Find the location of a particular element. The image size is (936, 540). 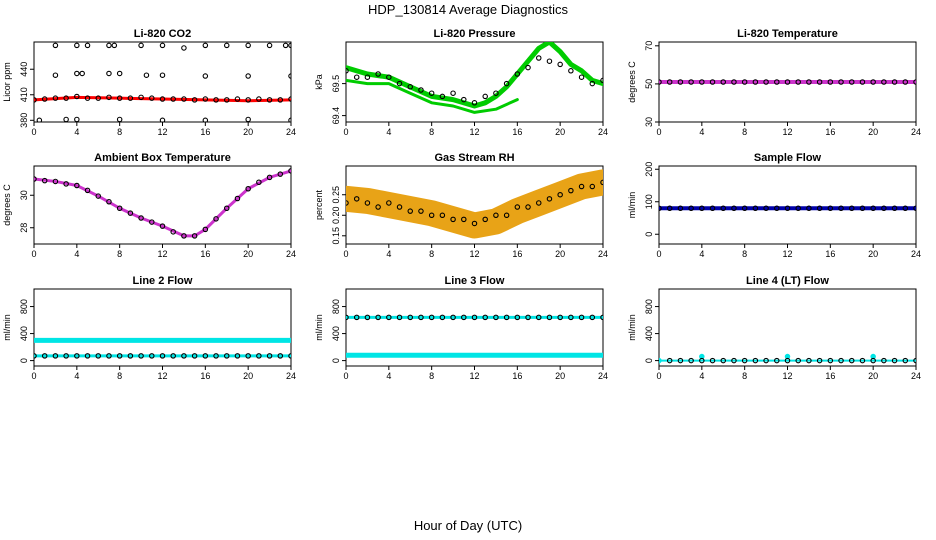

y-tick-label: 70 is located at coordinates (649, 46).